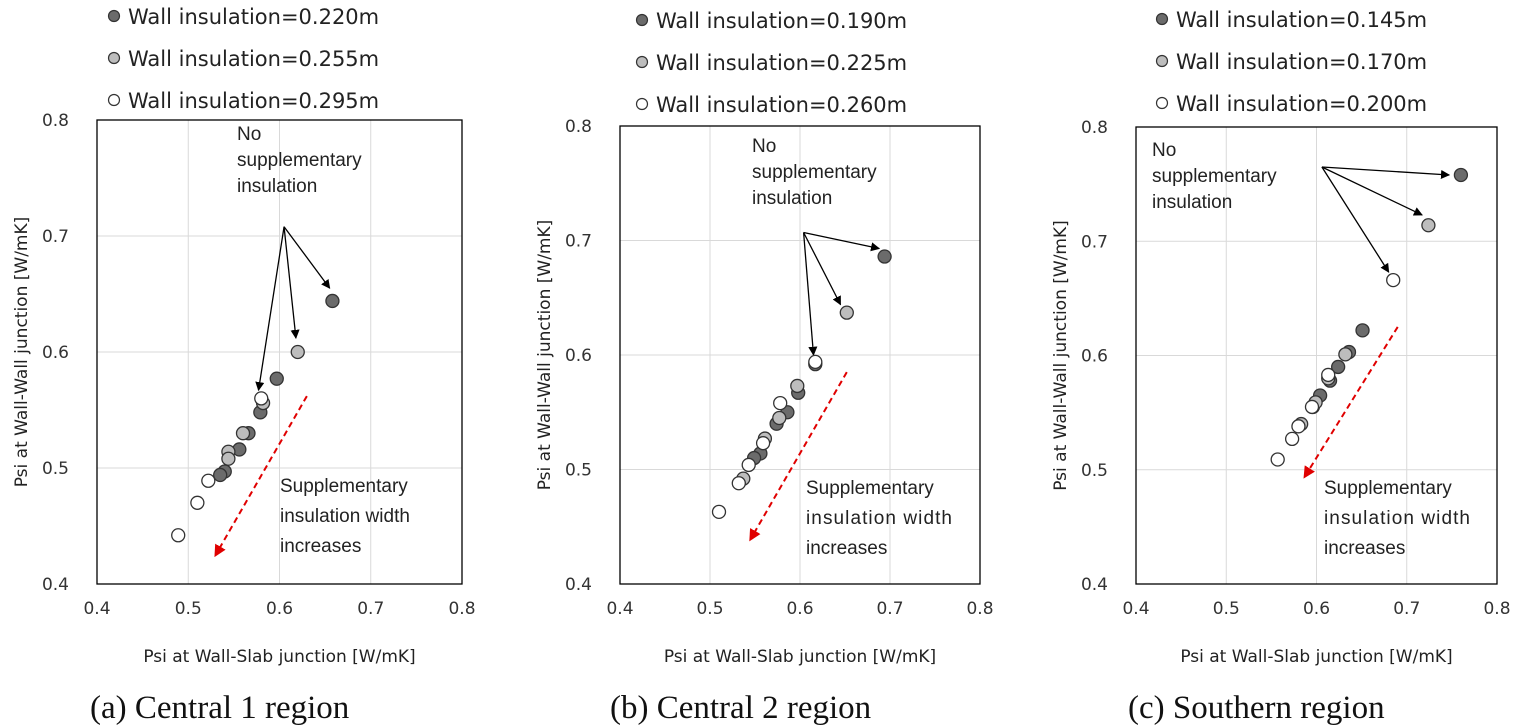  I want to click on legend-label: Wall insulation=0.295m, so click(253, 101).